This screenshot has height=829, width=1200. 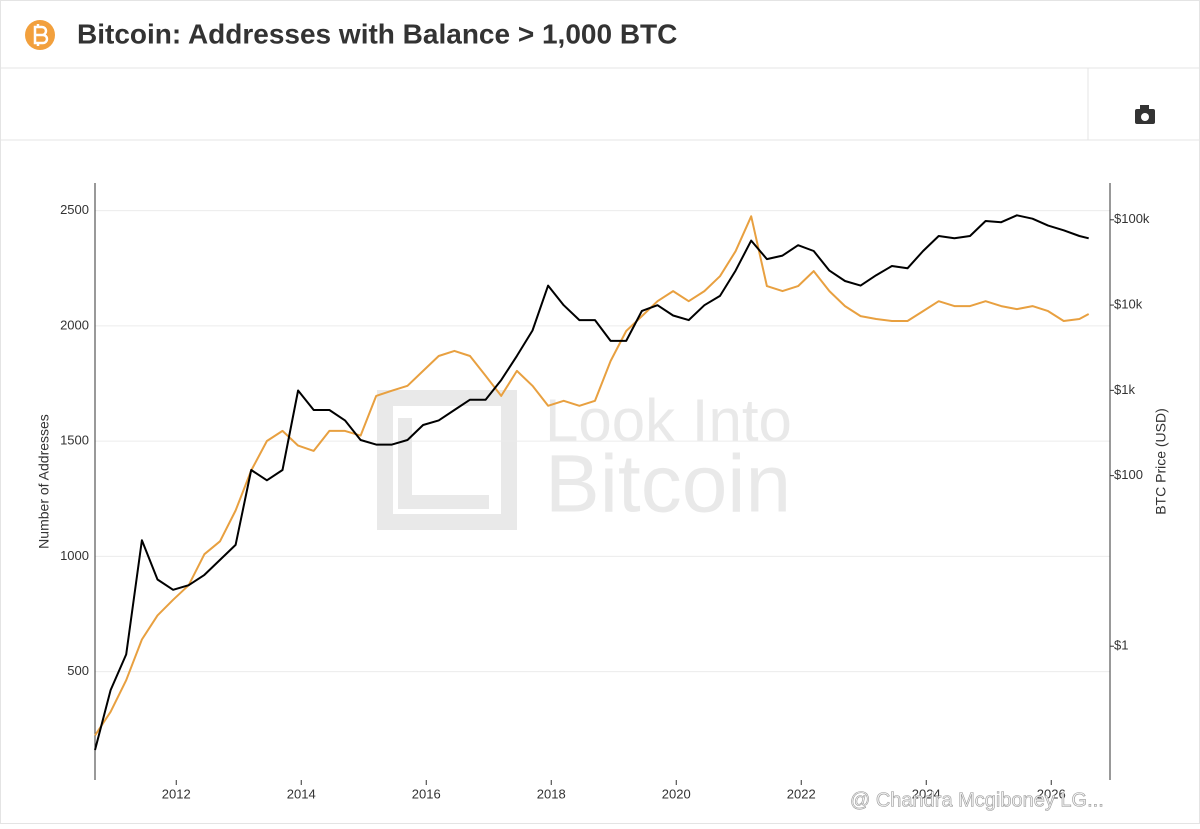 I want to click on x-tick-label: 2016, so click(x=426, y=793).